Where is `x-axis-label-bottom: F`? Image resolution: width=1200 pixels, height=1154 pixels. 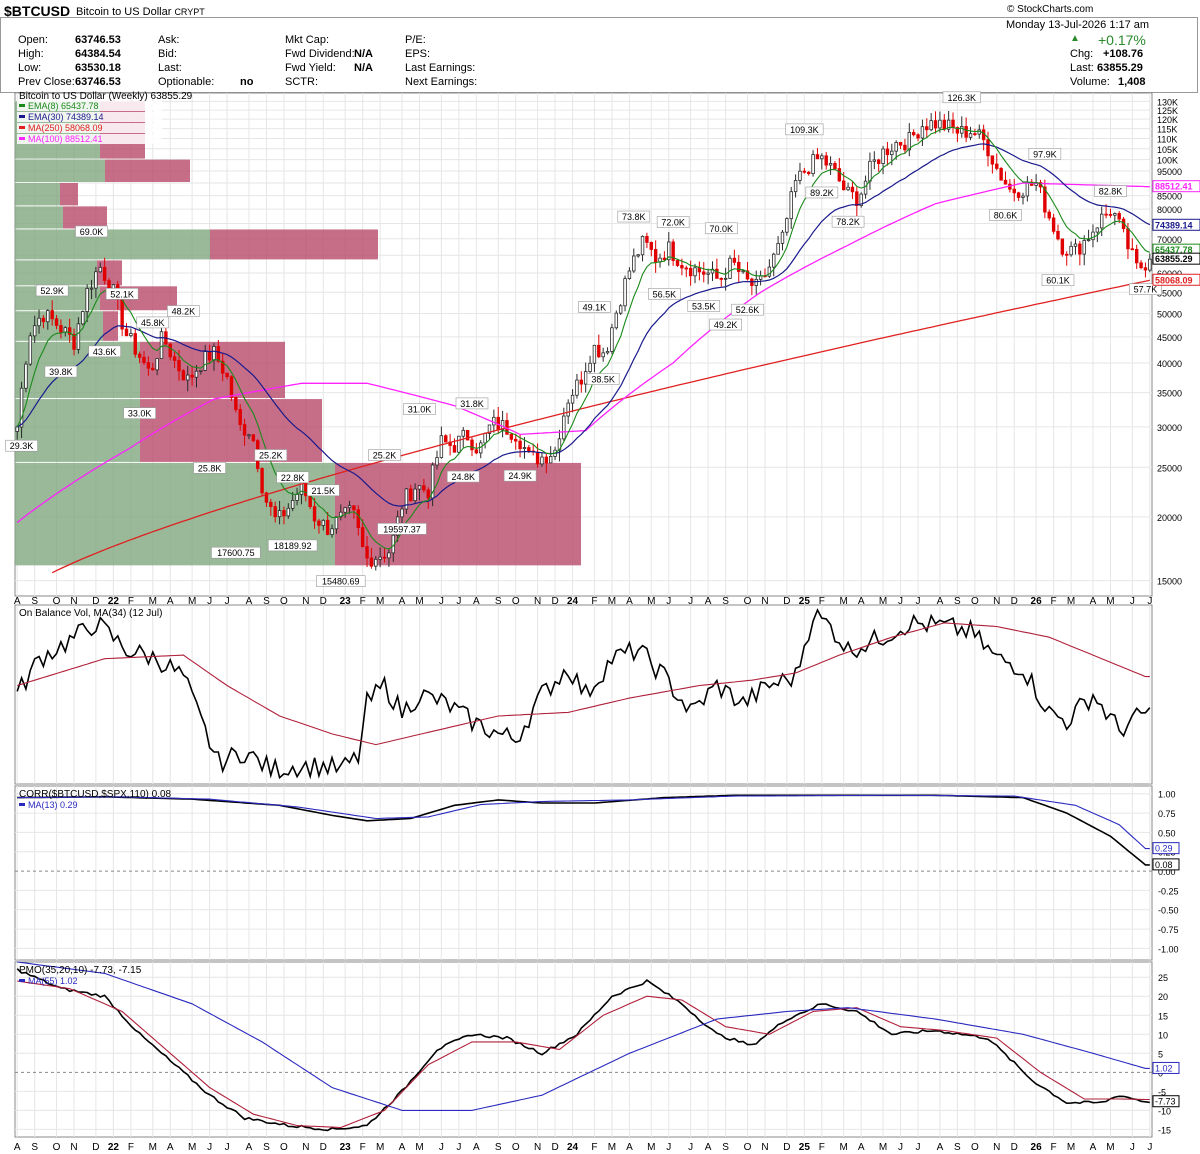 x-axis-label-bottom: F is located at coordinates (131, 1147).